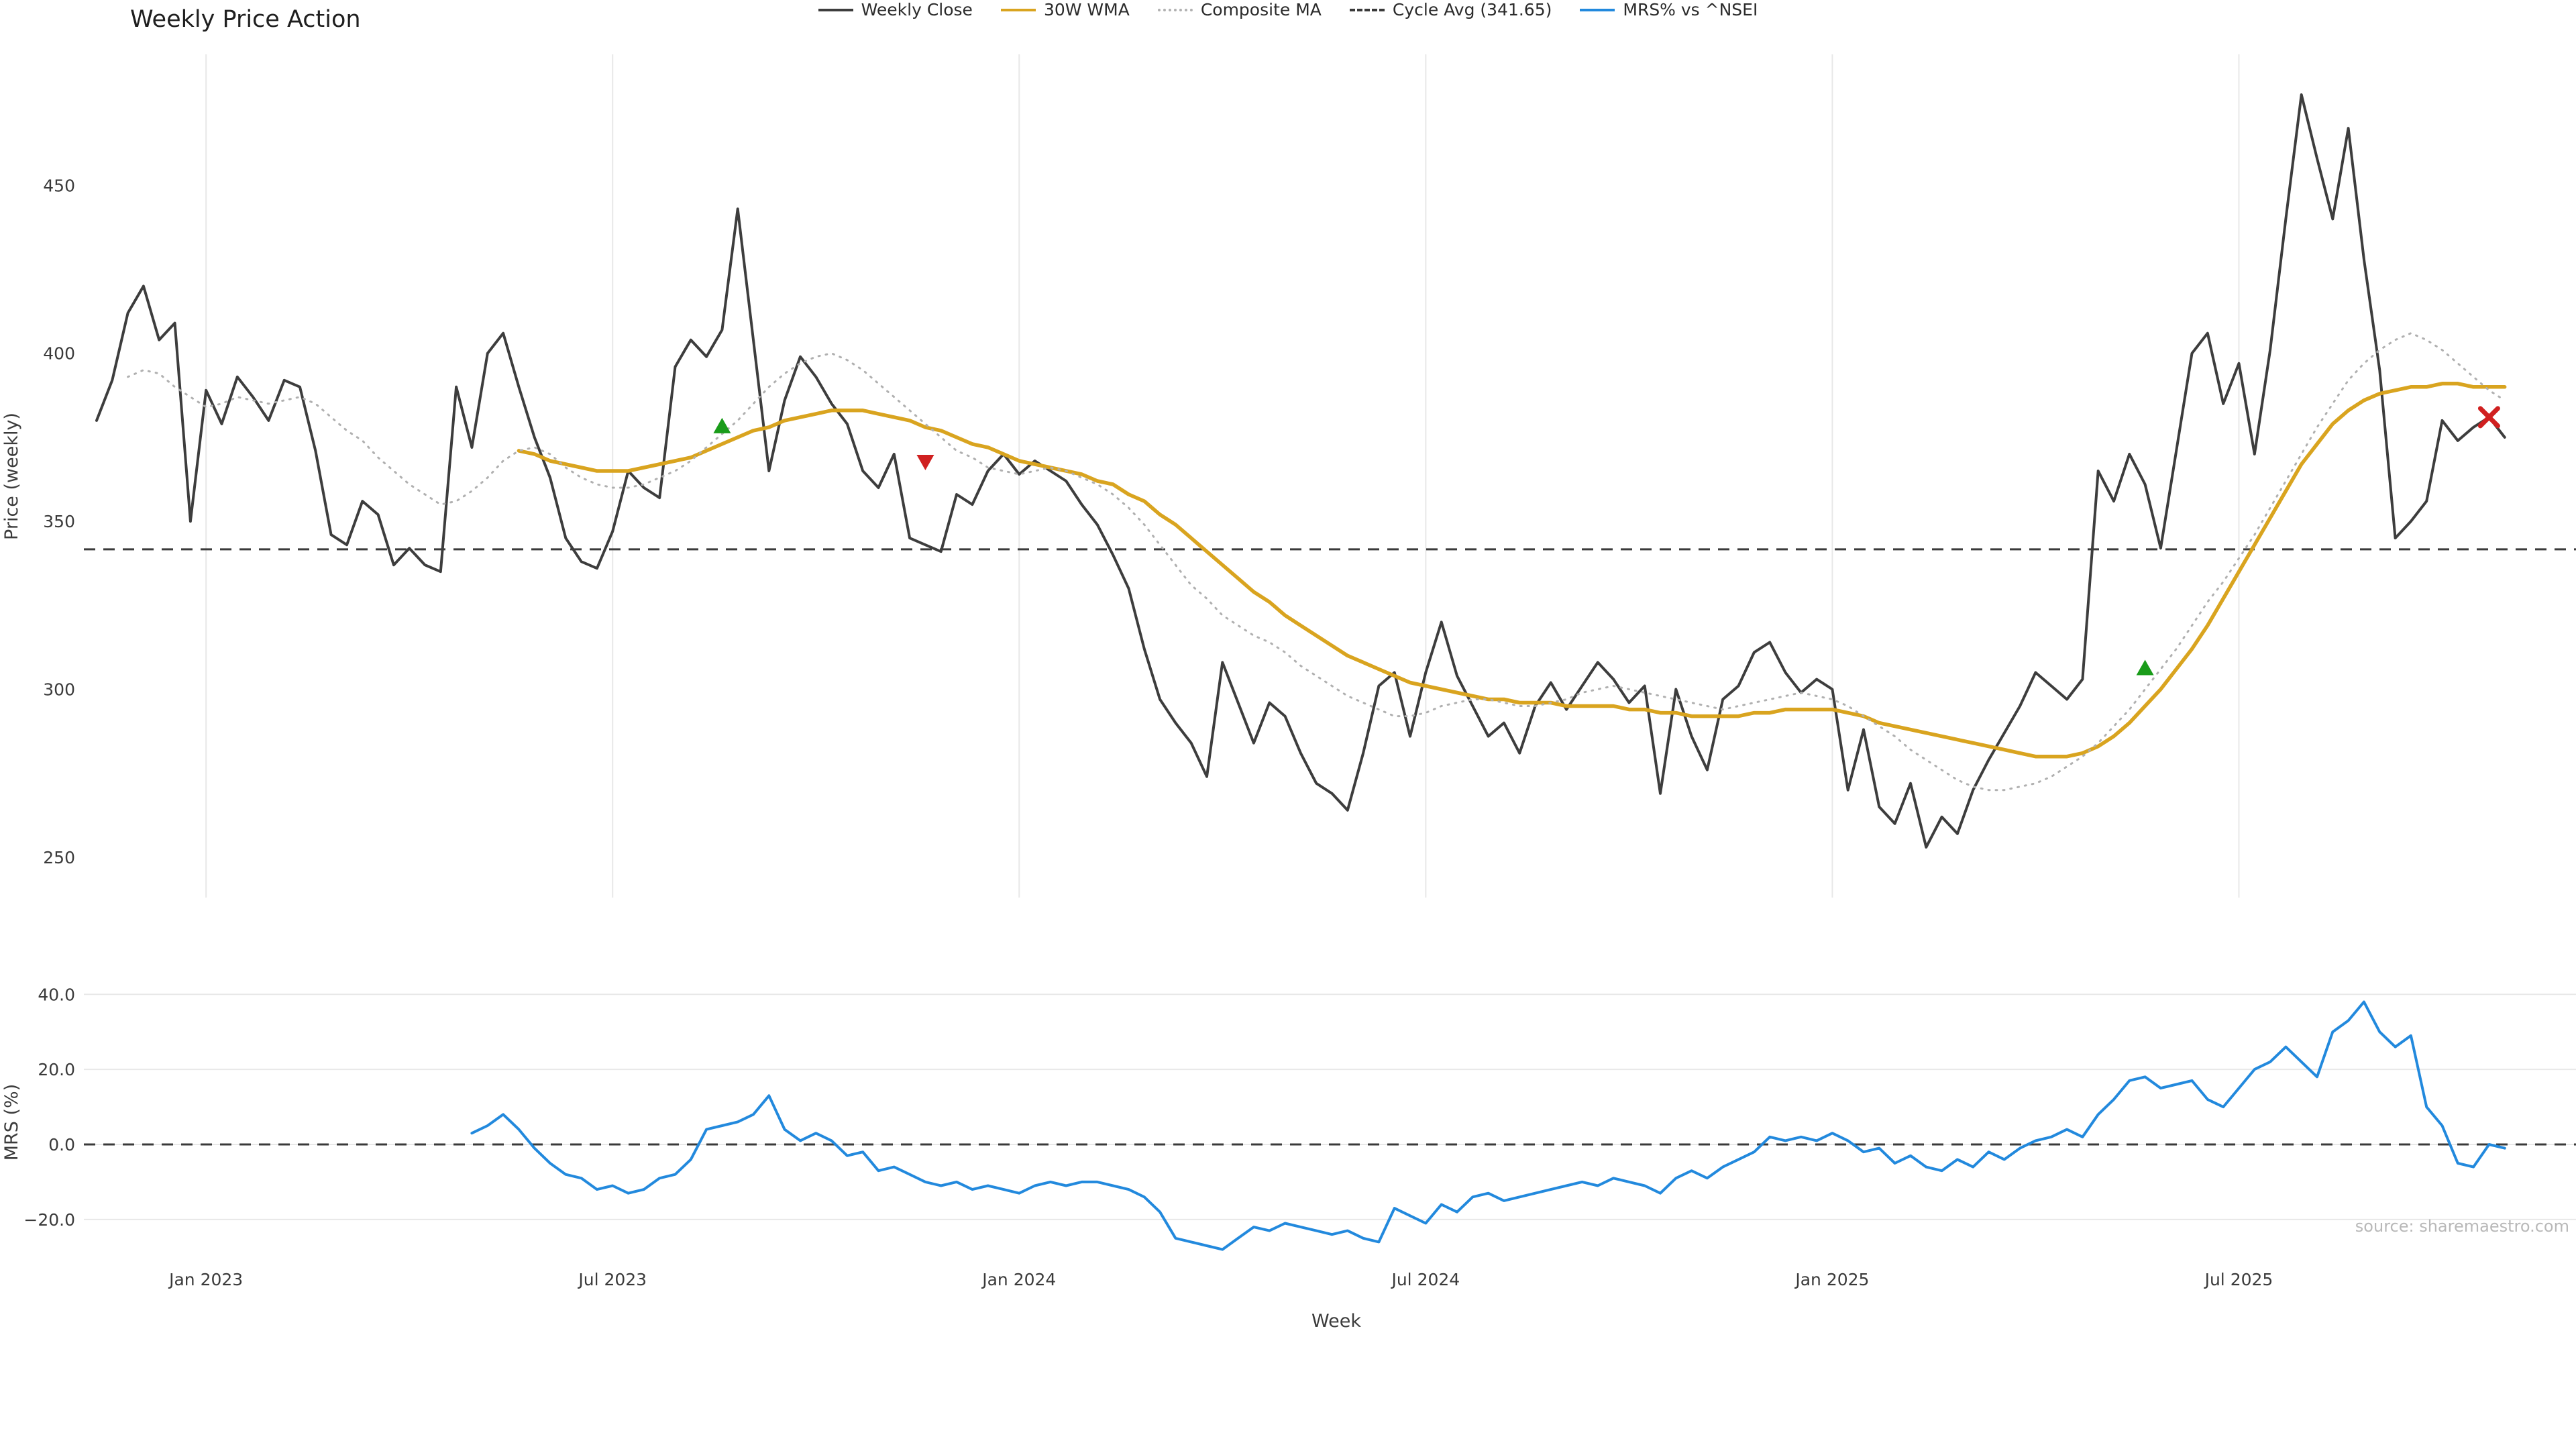 This screenshot has height=1449, width=2576. What do you see at coordinates (59, 354) in the screenshot?
I see `price-tick-label: 400` at bounding box center [59, 354].